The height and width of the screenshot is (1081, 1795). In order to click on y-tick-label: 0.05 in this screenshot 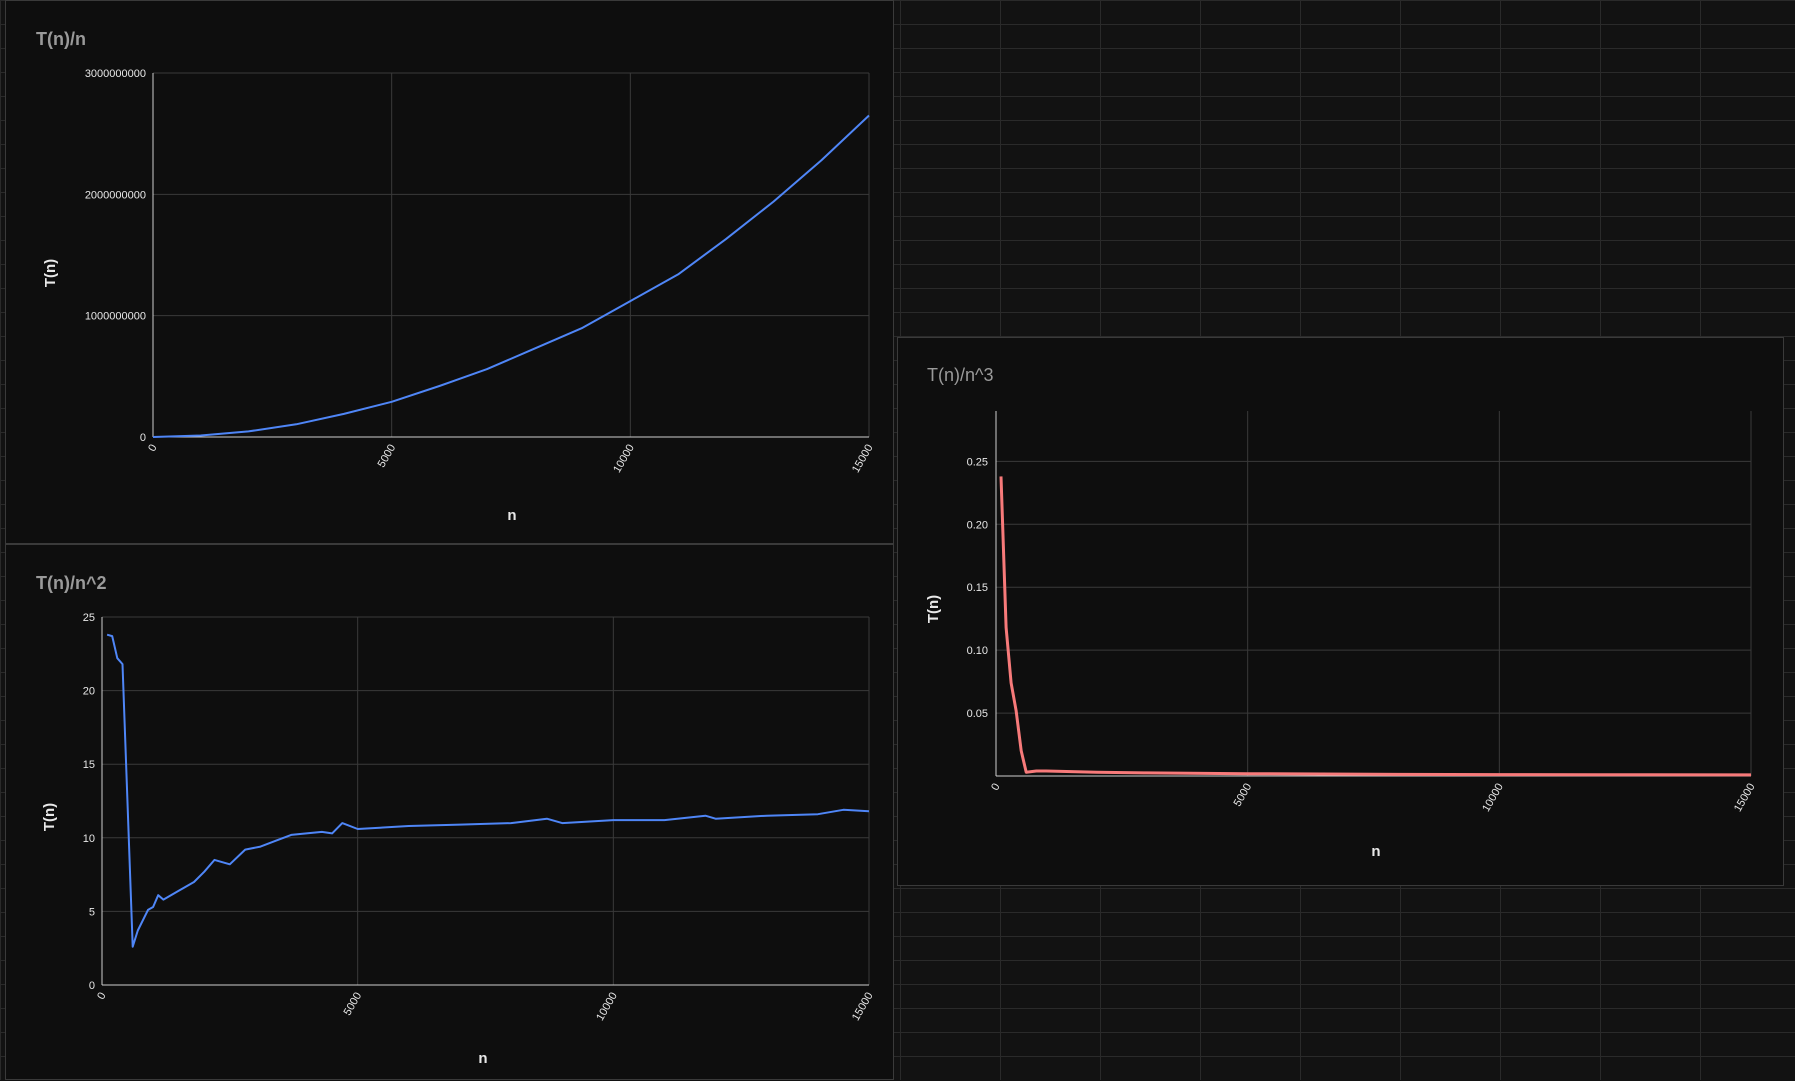, I will do `click(977, 714)`.